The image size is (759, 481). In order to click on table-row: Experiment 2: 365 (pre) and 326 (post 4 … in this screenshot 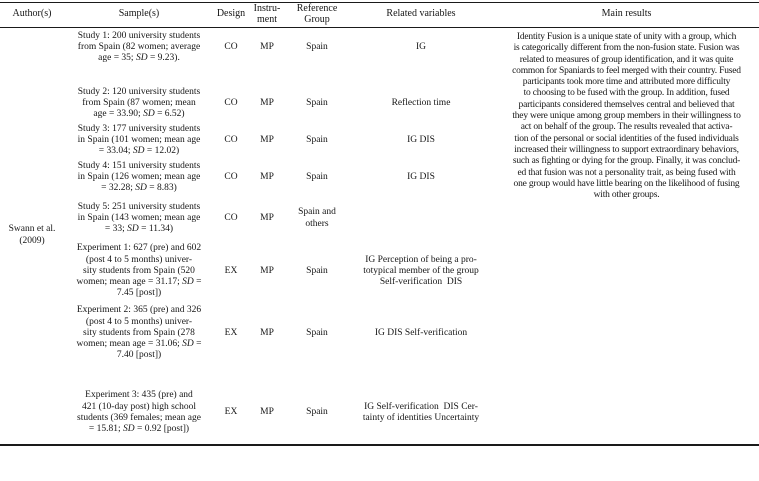, I will do `click(379, 334)`.